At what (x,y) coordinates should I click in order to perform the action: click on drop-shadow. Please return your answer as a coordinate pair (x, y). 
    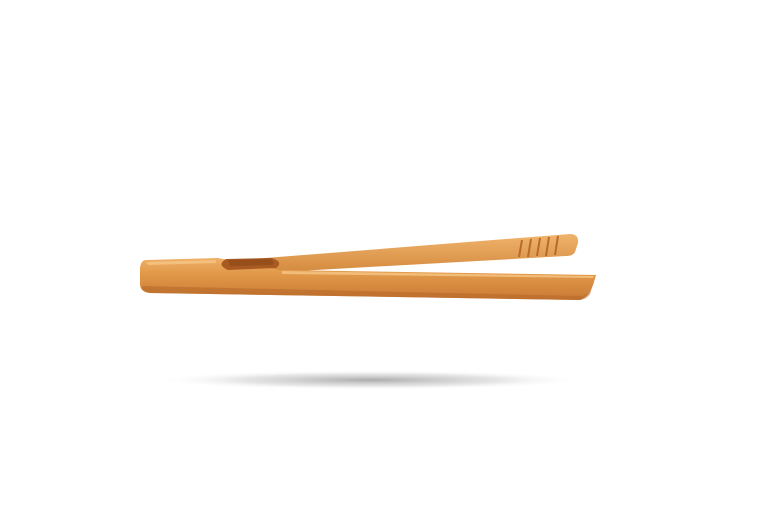
    Looking at the image, I should click on (370, 380).